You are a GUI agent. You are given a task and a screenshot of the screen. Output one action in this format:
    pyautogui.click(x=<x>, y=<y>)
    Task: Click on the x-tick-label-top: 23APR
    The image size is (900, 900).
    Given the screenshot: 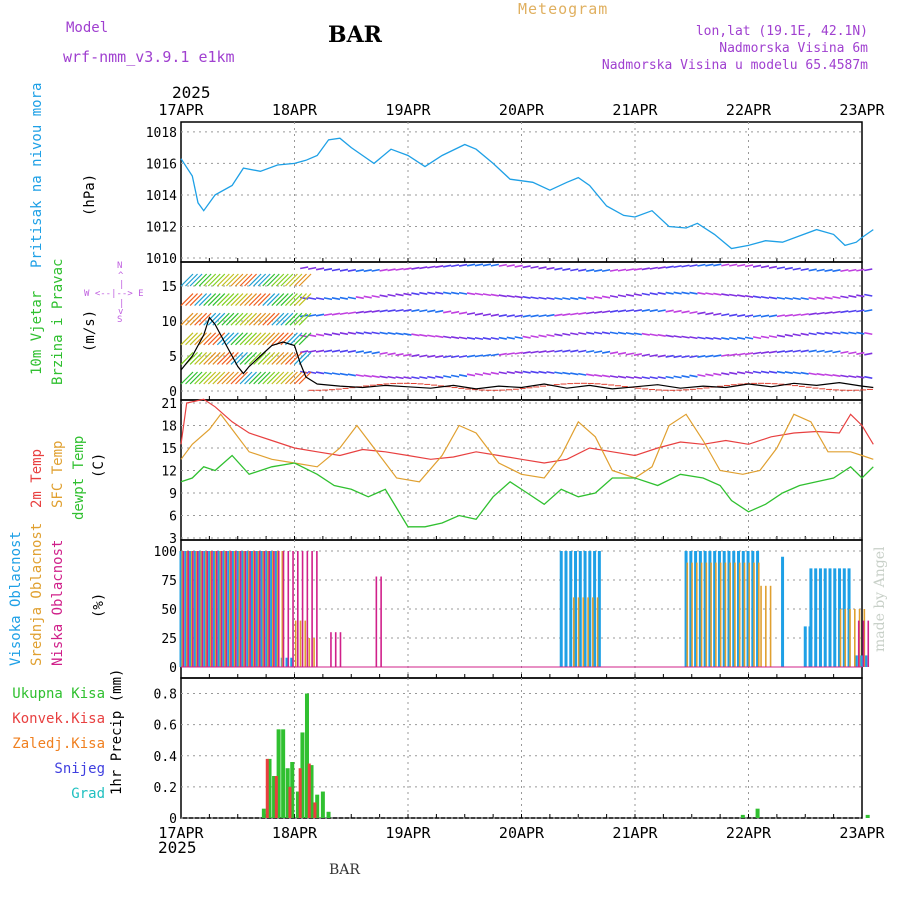 What is the action you would take?
    pyautogui.click(x=862, y=110)
    